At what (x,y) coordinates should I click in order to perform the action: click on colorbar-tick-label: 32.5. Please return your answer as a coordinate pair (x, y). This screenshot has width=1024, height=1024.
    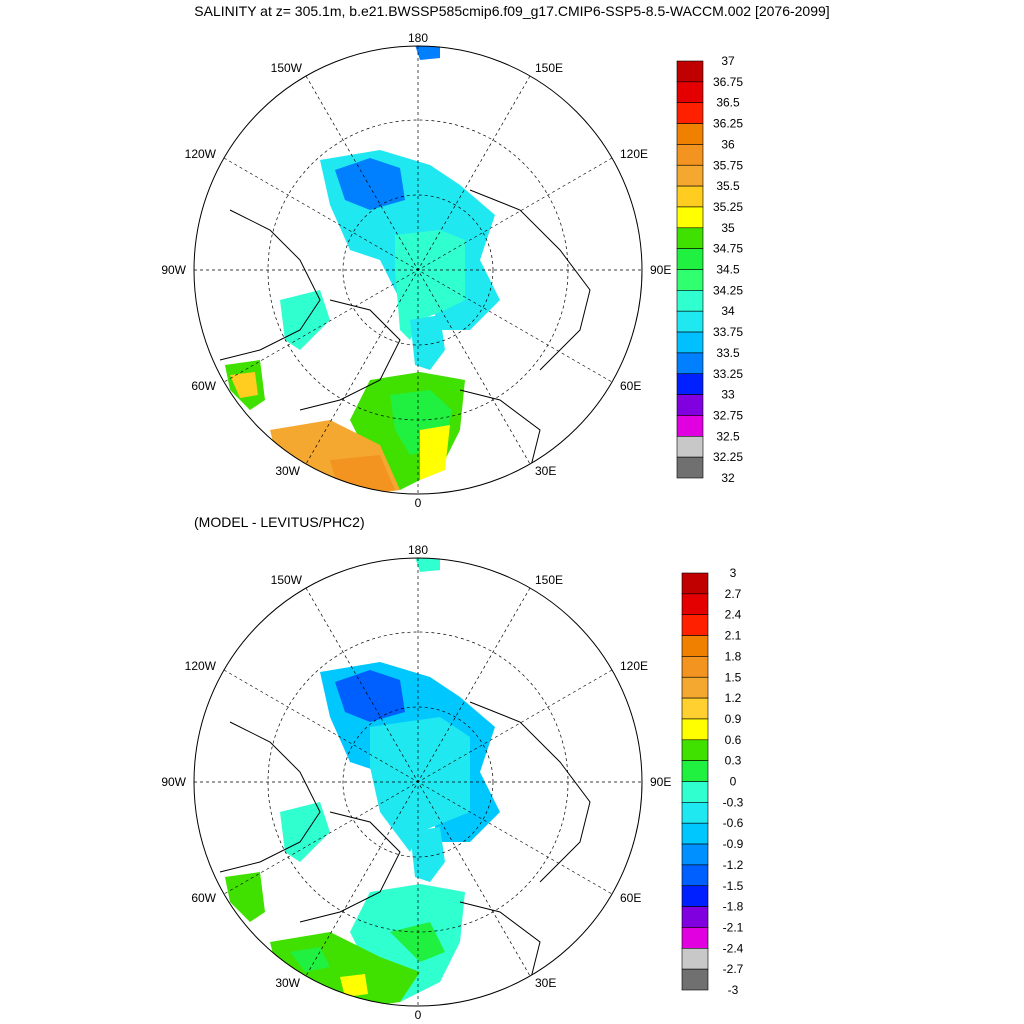
    Looking at the image, I should click on (728, 436).